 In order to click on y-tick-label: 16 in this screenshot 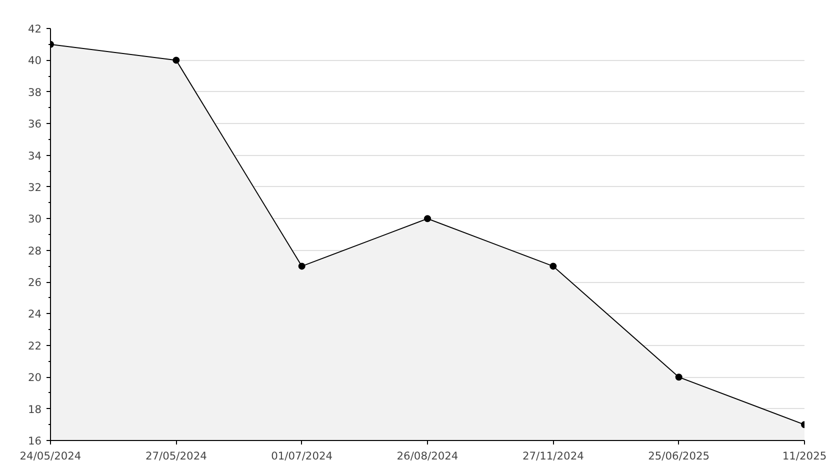, I will do `click(35, 441)`.